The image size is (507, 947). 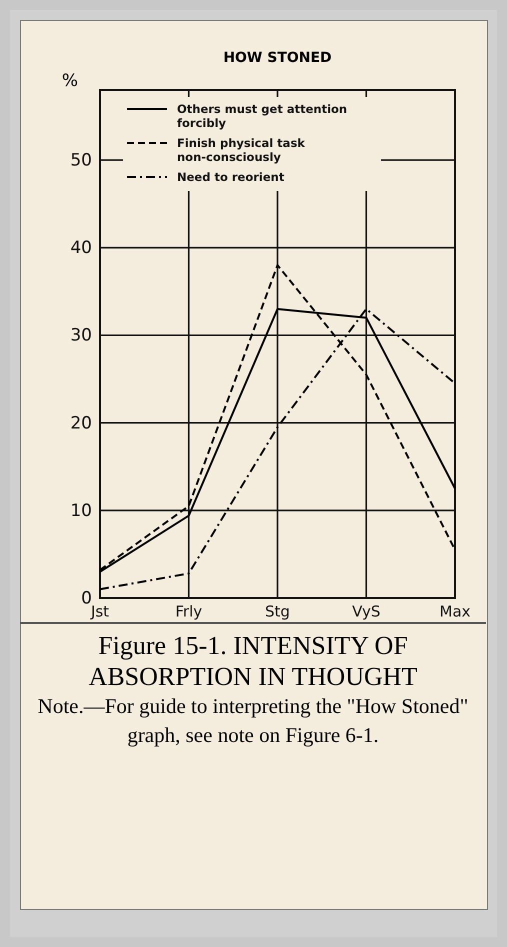 What do you see at coordinates (241, 150) in the screenshot?
I see `legend-label: Finish physical task non-consciously` at bounding box center [241, 150].